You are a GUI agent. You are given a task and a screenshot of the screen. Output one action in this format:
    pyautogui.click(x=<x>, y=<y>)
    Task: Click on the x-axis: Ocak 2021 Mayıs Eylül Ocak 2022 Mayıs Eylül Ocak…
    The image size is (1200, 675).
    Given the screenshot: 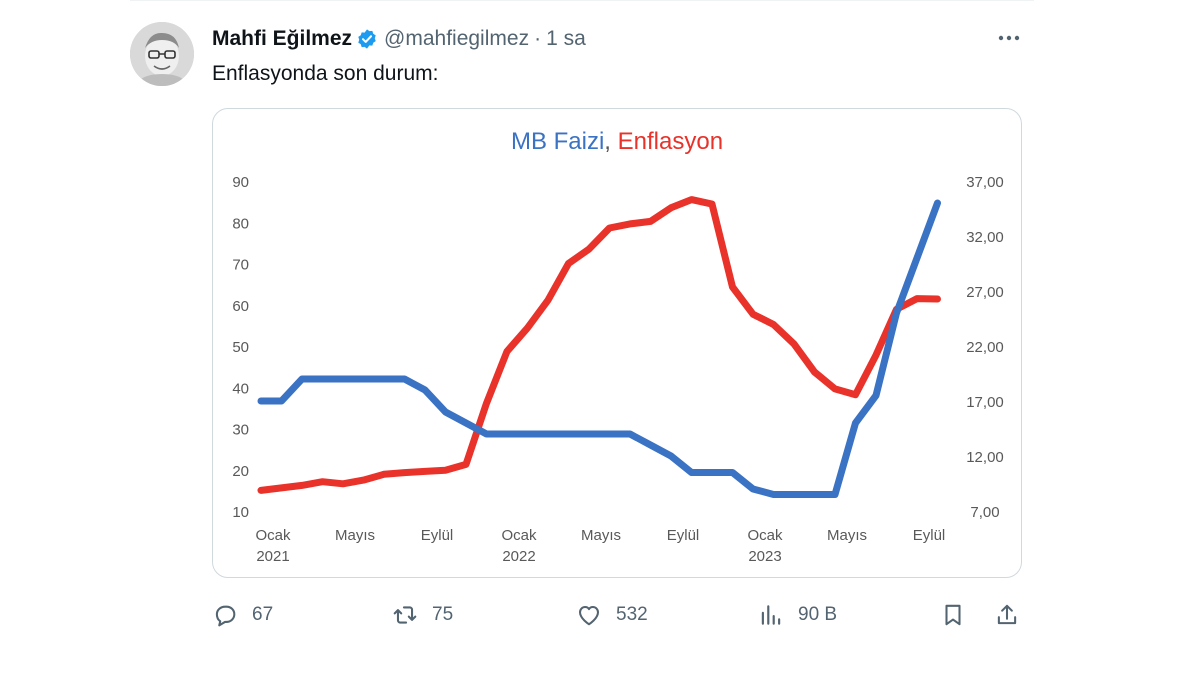 What is the action you would take?
    pyautogui.click(x=600, y=546)
    